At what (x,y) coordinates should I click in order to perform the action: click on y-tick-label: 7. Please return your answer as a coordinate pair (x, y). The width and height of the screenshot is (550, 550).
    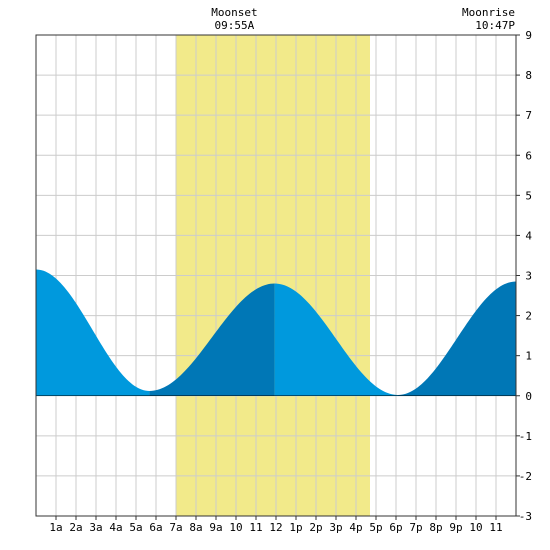
    Looking at the image, I should click on (528, 115).